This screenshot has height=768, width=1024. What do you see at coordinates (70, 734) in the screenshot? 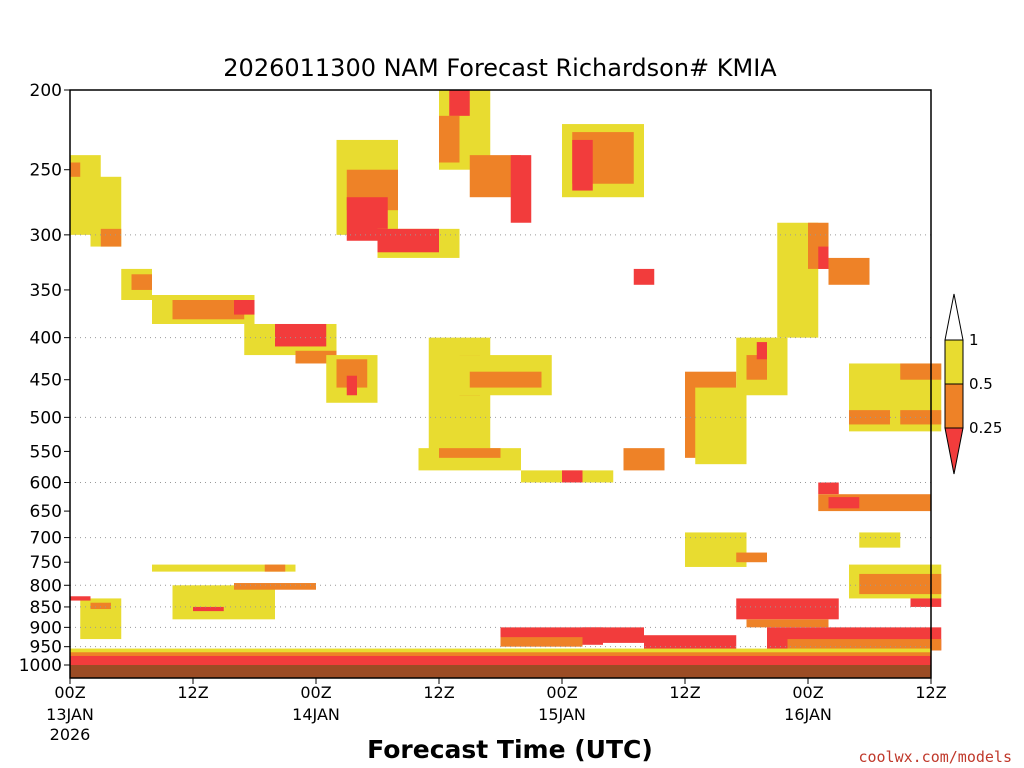
I see `x-tick-year: 2026` at bounding box center [70, 734].